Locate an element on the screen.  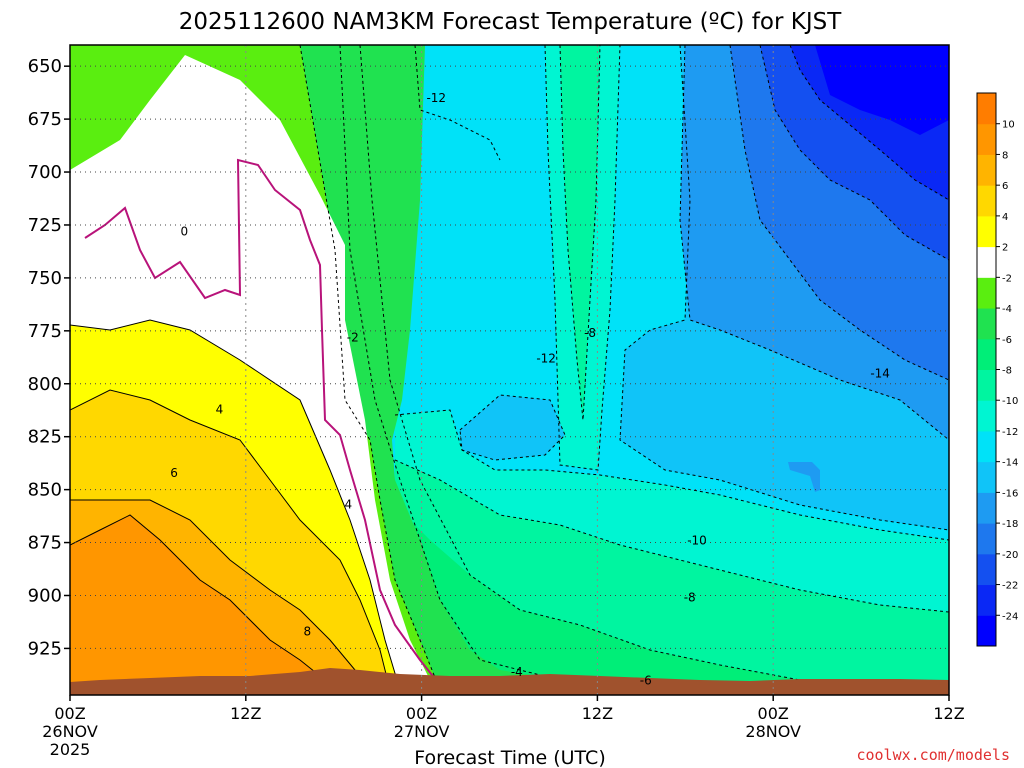
colorbar-label: -16 is located at coordinates (1010, 493).